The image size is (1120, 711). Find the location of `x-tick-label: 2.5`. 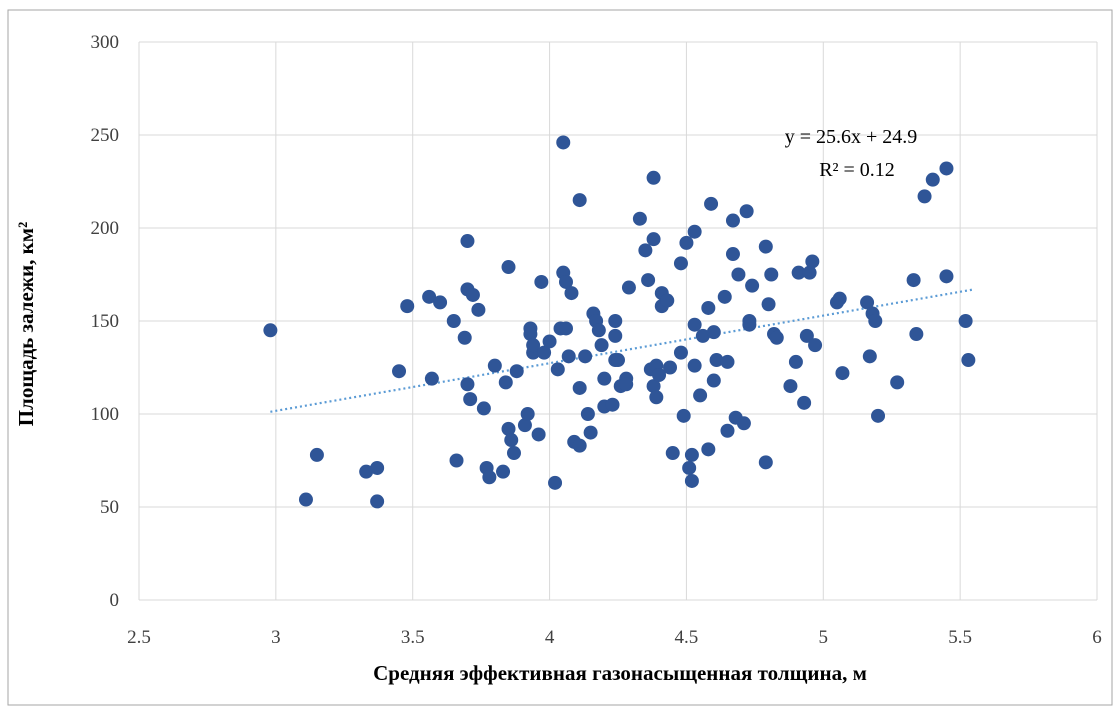

x-tick-label: 2.5 is located at coordinates (139, 637).